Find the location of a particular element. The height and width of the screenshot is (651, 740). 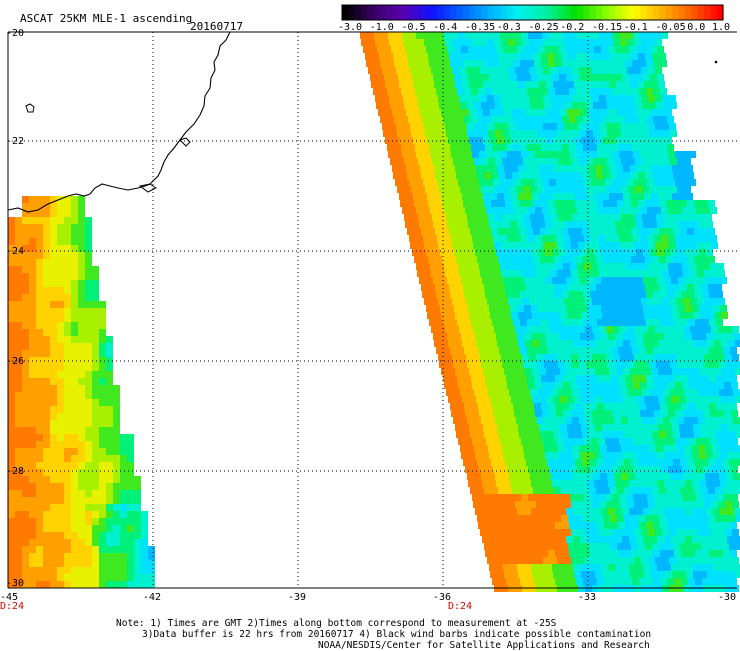

colorbar-label: -3.0 is located at coordinates (350, 27).